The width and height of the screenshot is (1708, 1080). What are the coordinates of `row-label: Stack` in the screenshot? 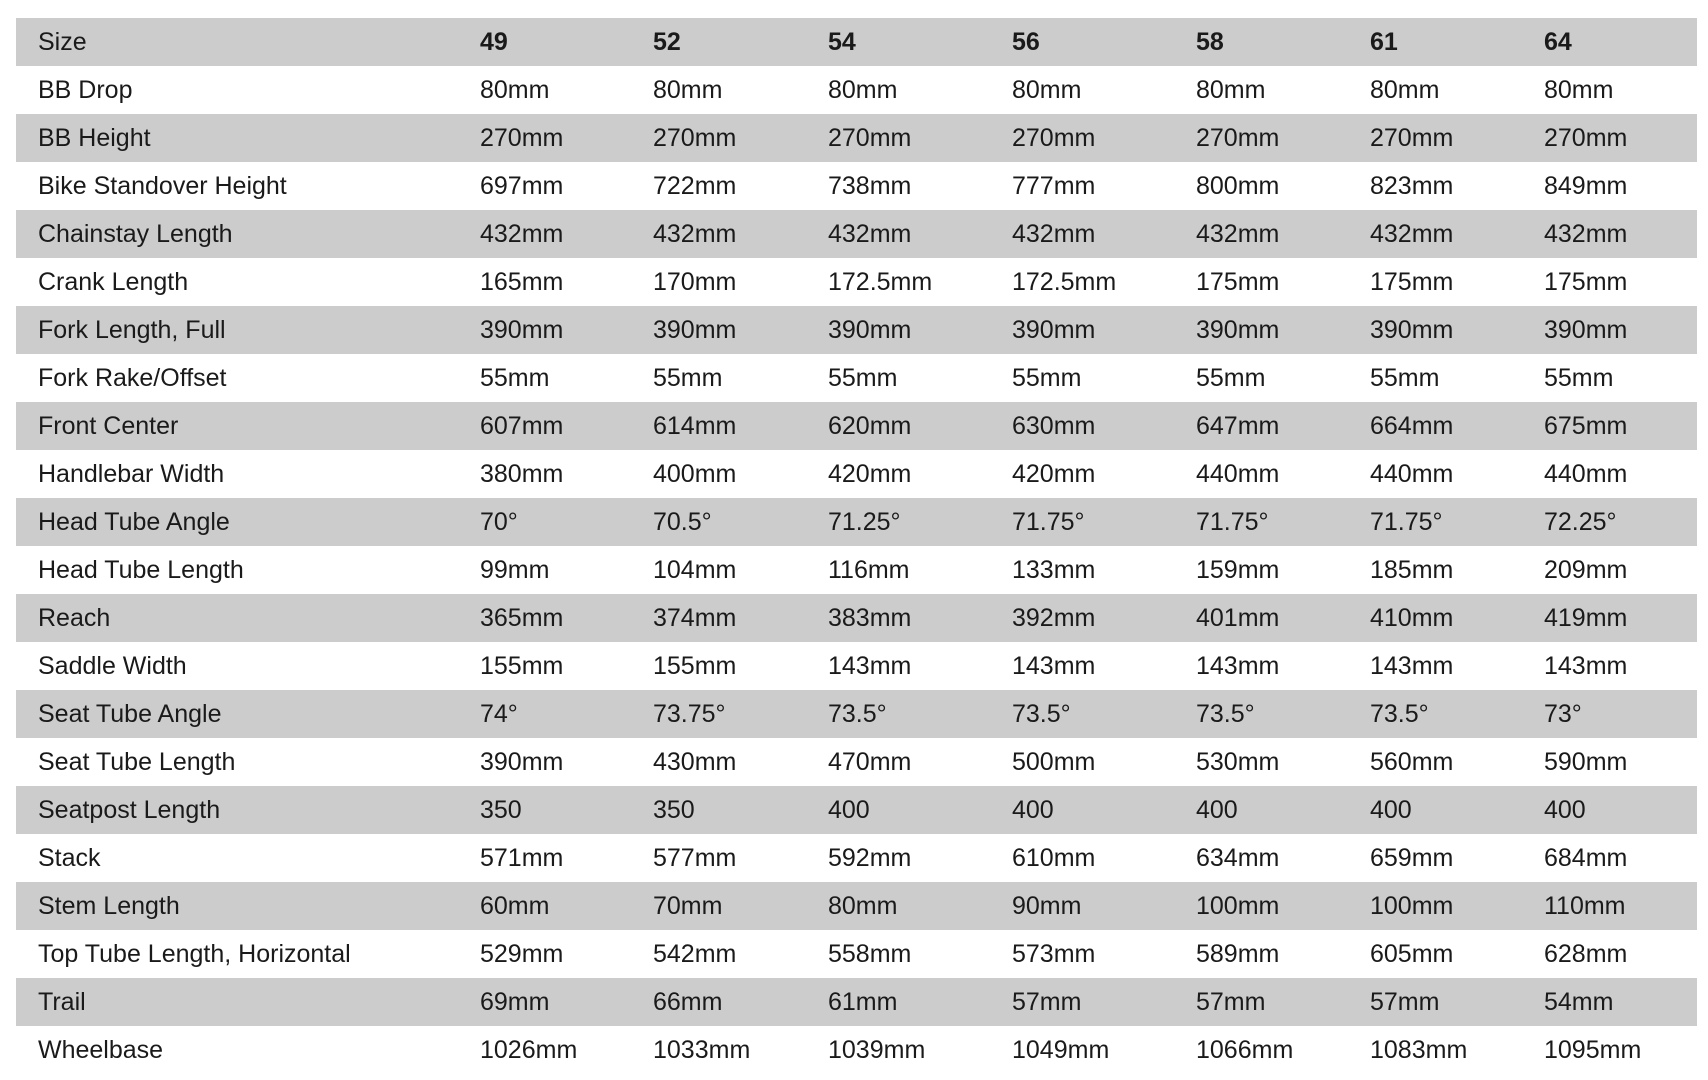 It's located at (69, 857).